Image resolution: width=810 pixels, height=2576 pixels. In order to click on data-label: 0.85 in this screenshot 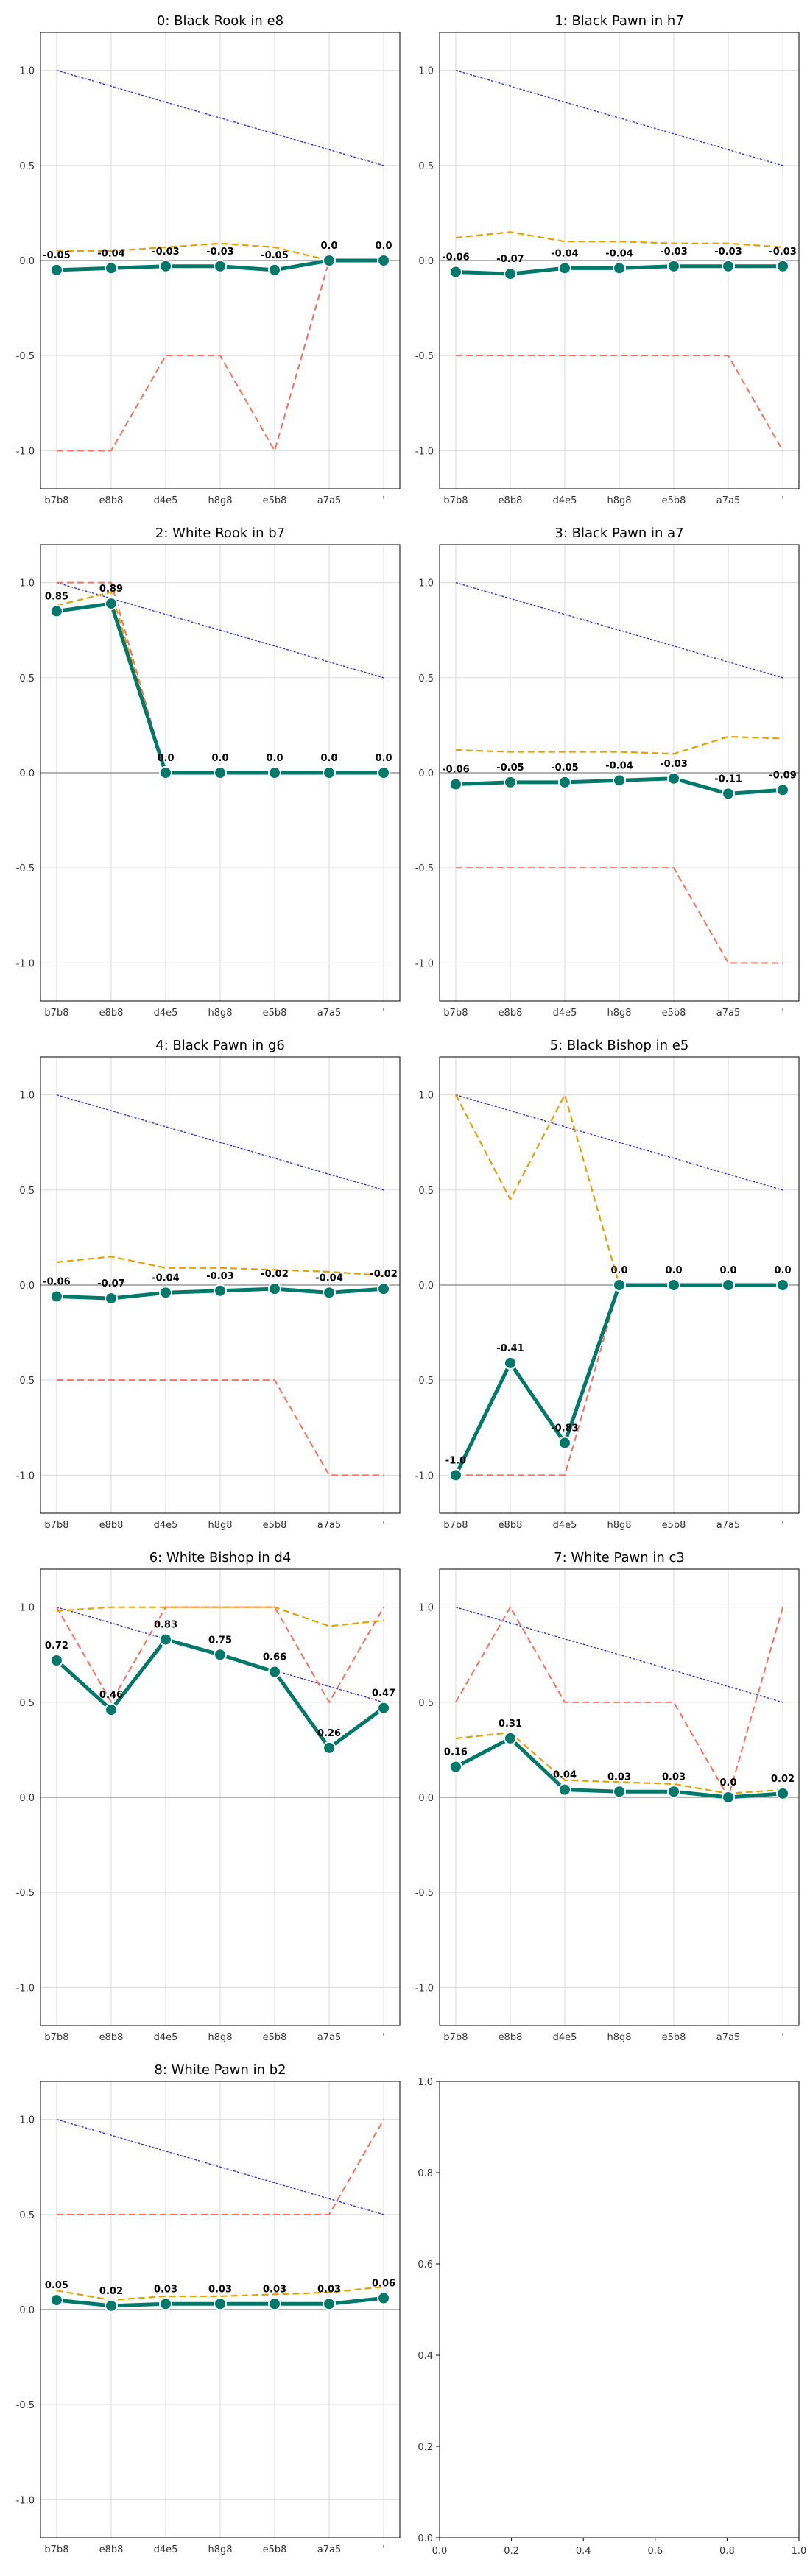, I will do `click(56, 596)`.